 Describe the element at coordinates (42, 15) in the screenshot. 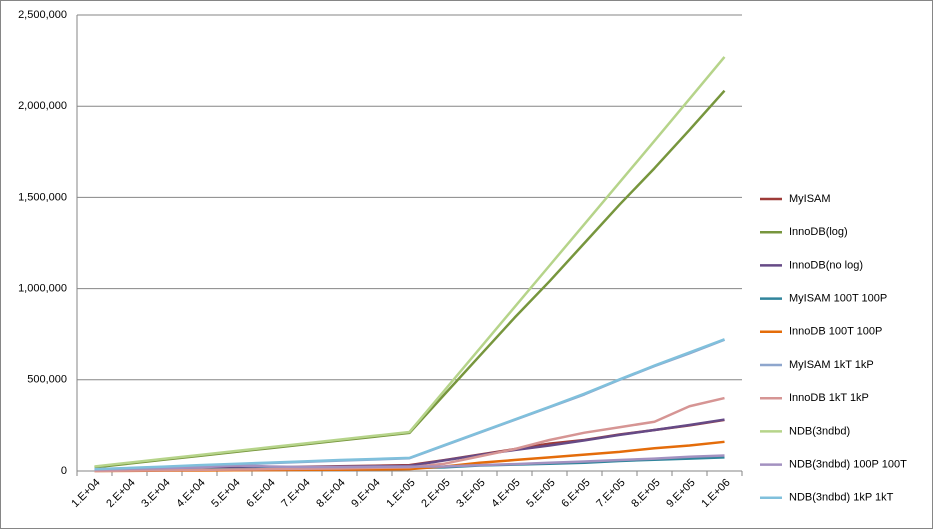

I see `y-tick-label: 2,500,000` at that location.